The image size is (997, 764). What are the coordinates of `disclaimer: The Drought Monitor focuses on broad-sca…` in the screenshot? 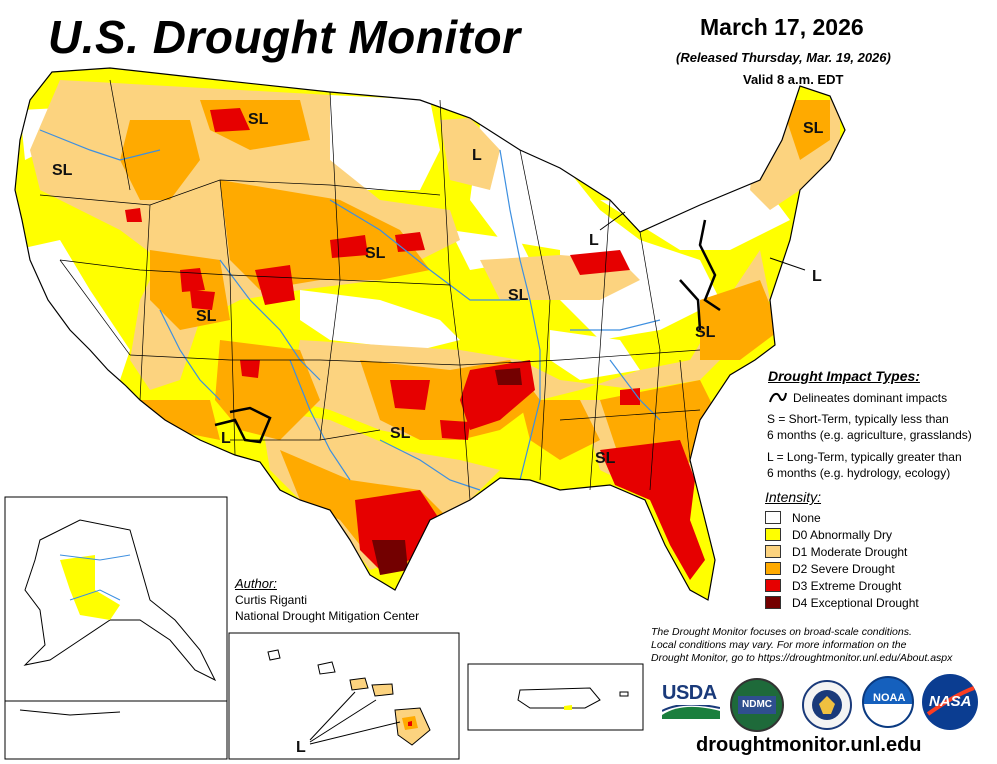 It's located at (821, 645).